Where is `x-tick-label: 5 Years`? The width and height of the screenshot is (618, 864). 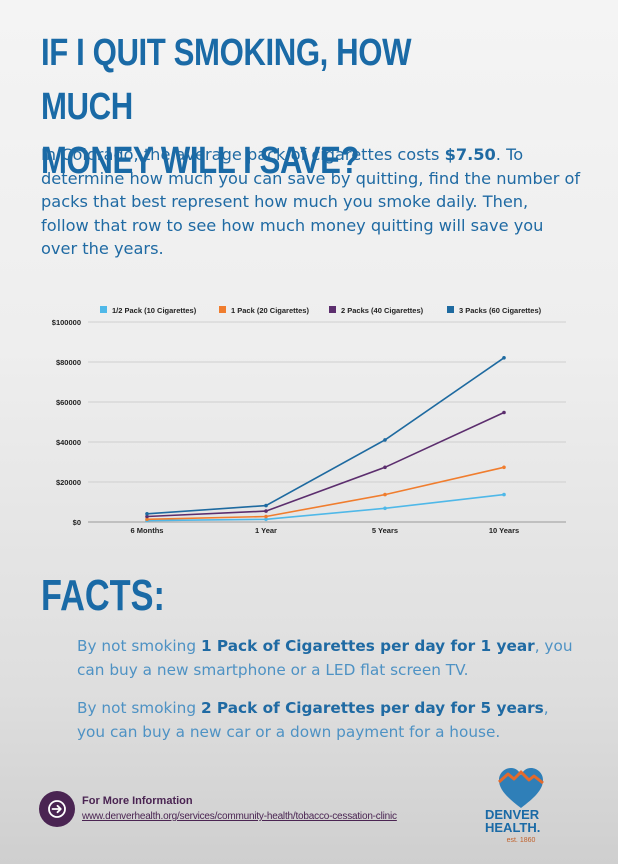
x-tick-label: 5 Years is located at coordinates (385, 530).